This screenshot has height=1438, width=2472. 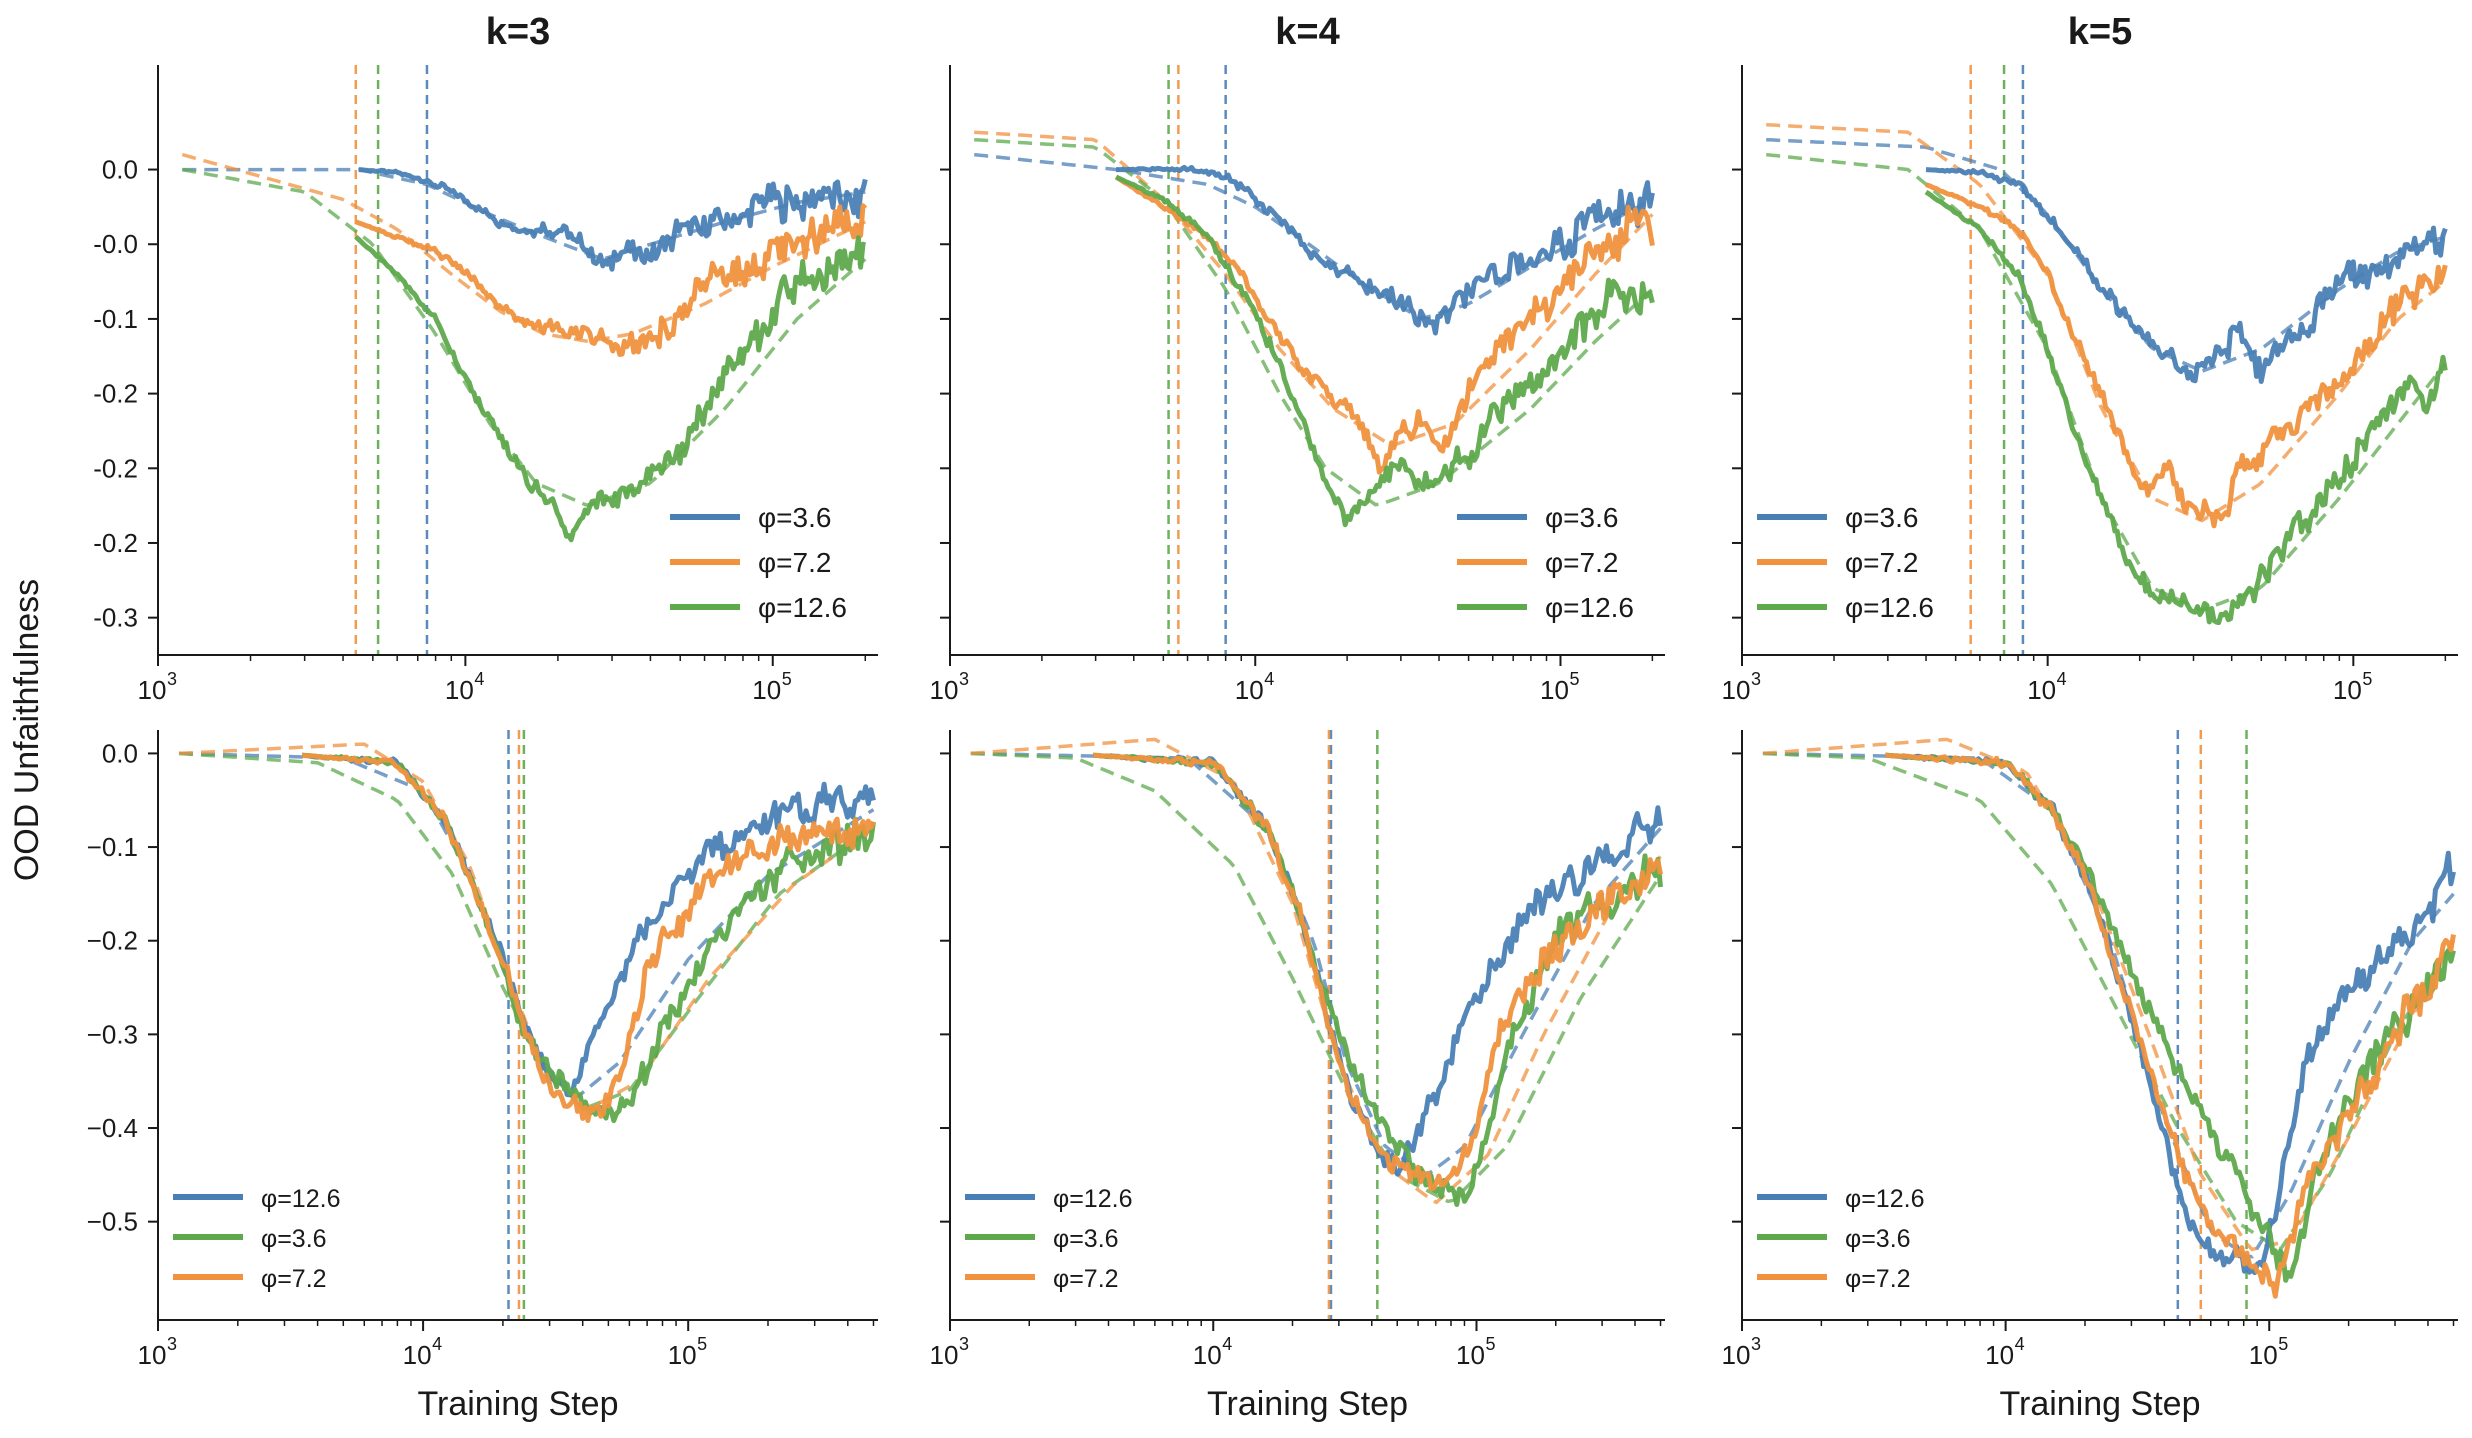 I want to click on y-tick-label: −0.2, so click(x=112, y=941).